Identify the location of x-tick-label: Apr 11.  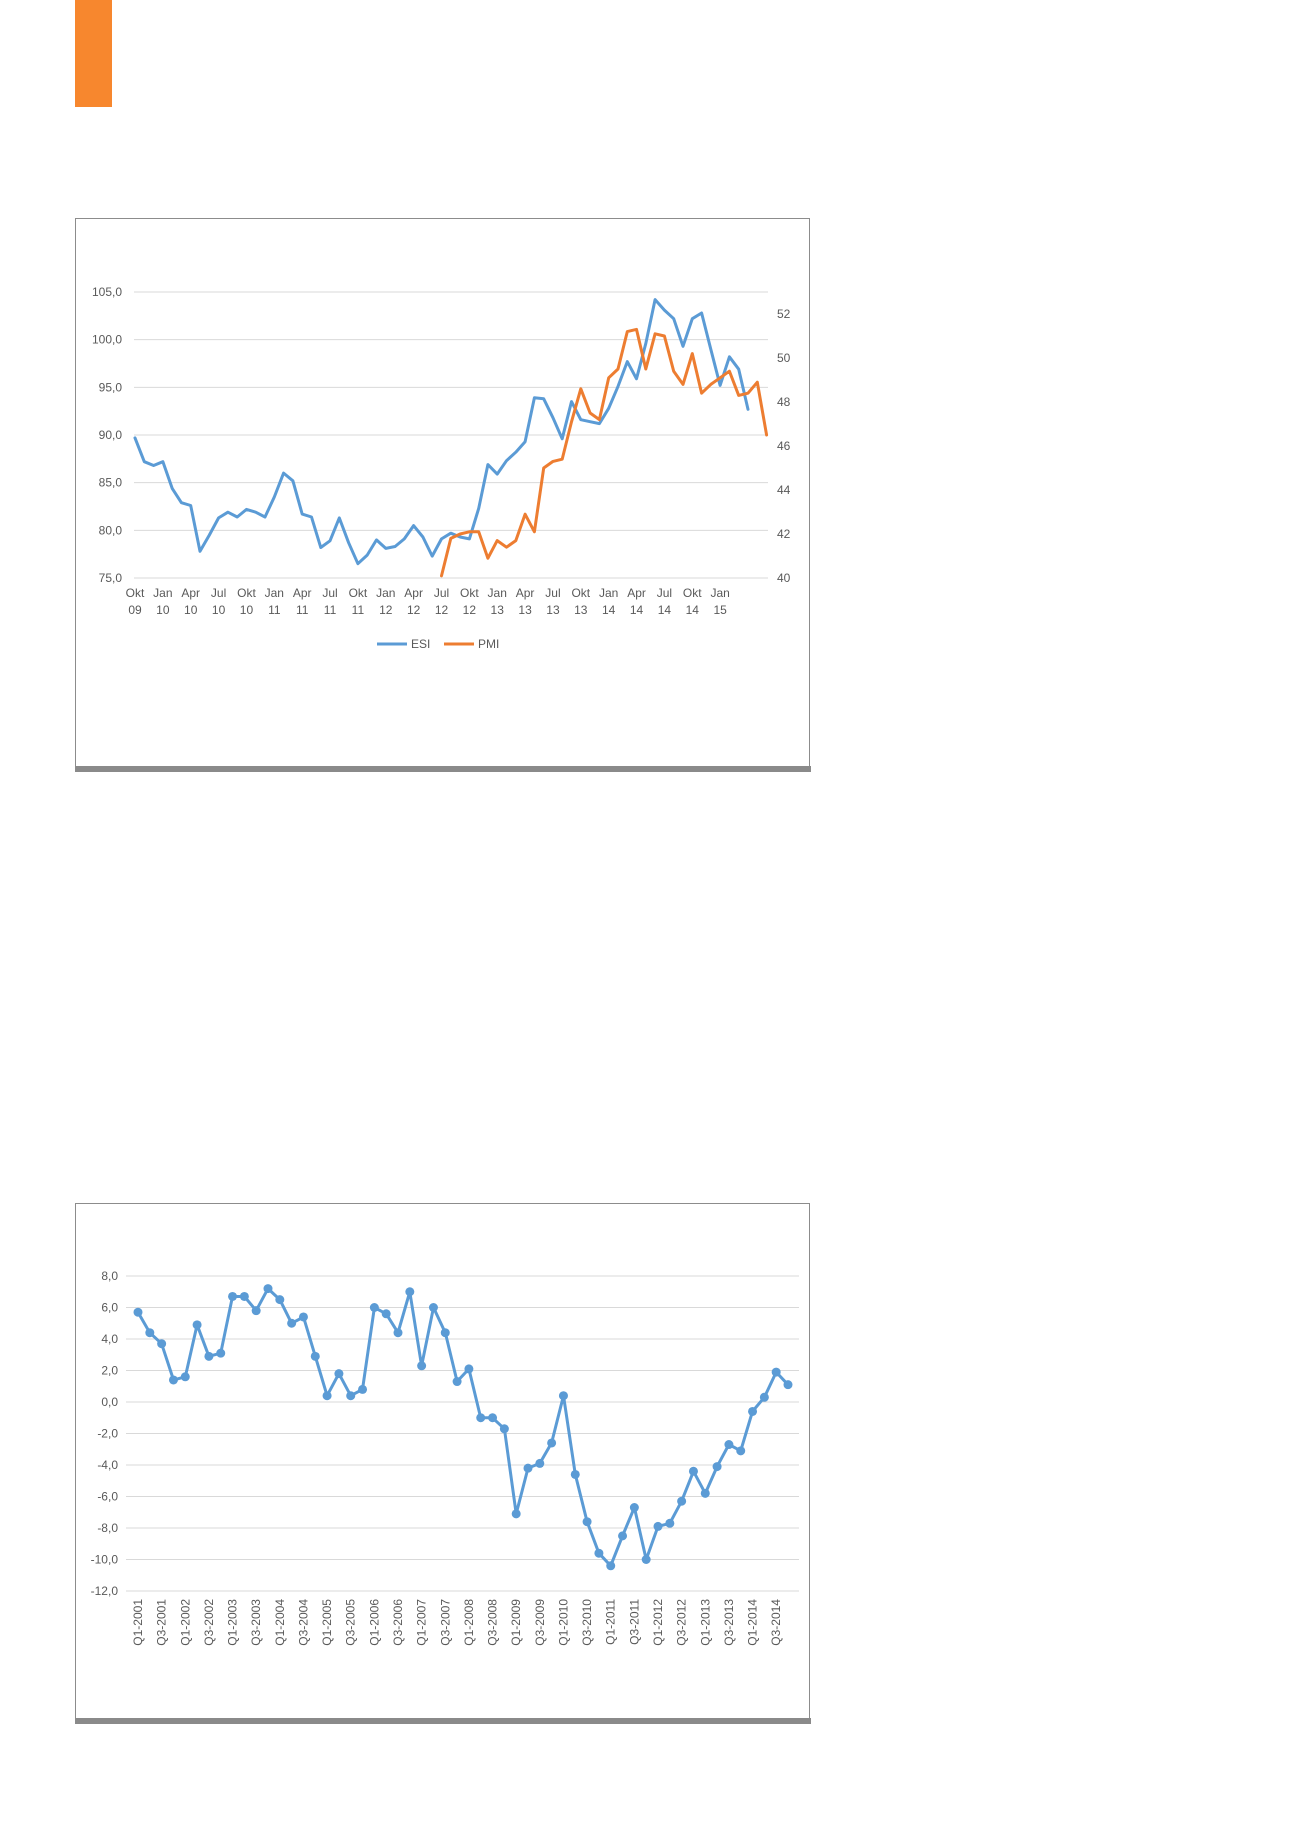
(302, 601).